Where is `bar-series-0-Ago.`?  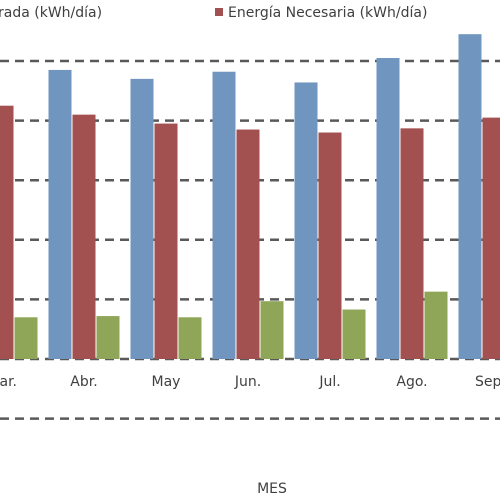 bar-series-0-Ago. is located at coordinates (388, 208).